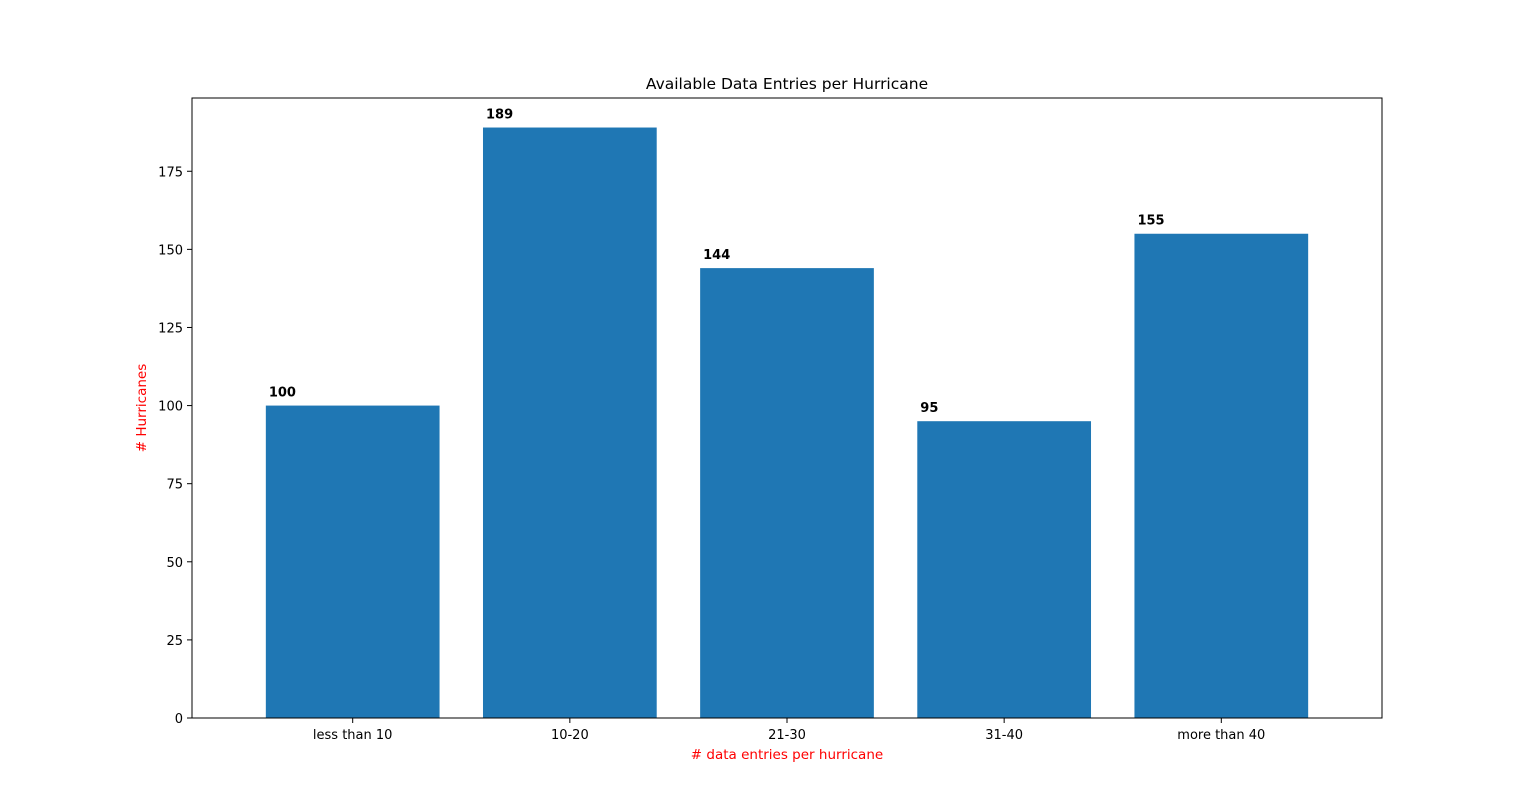 Image resolution: width=1536 pixels, height=807 pixels. What do you see at coordinates (1004, 735) in the screenshot?
I see `x-tick-label: 31-40` at bounding box center [1004, 735].